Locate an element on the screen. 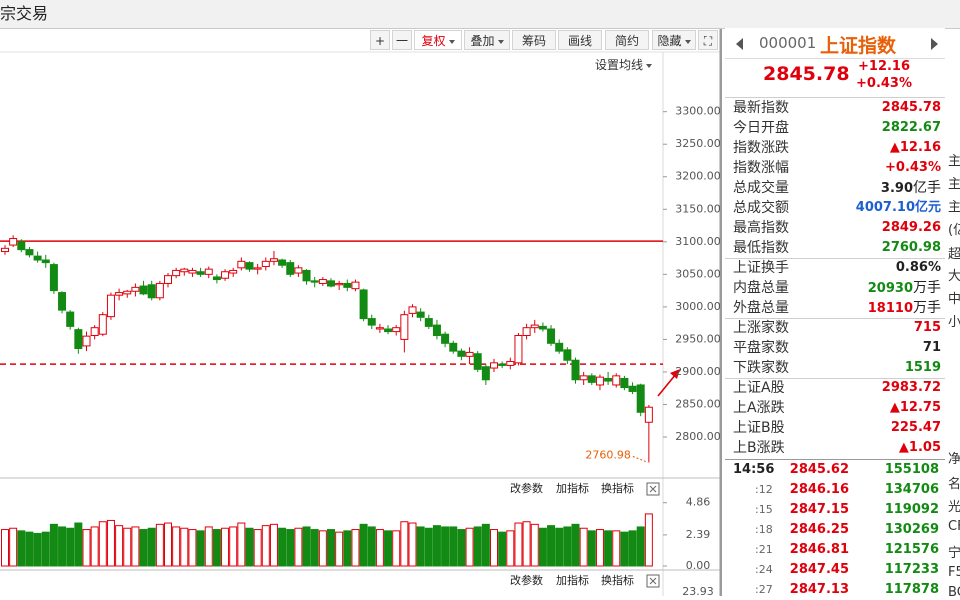 This screenshot has width=960, height=600. quote-row: 今日开盘 2822.67 is located at coordinates (837, 128).